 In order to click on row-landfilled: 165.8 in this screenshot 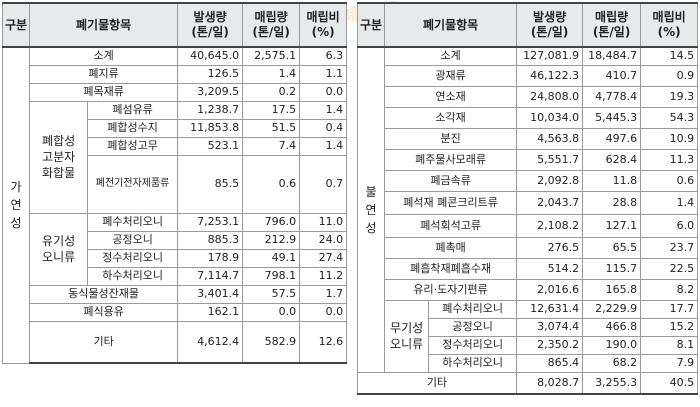, I will do `click(612, 289)`.